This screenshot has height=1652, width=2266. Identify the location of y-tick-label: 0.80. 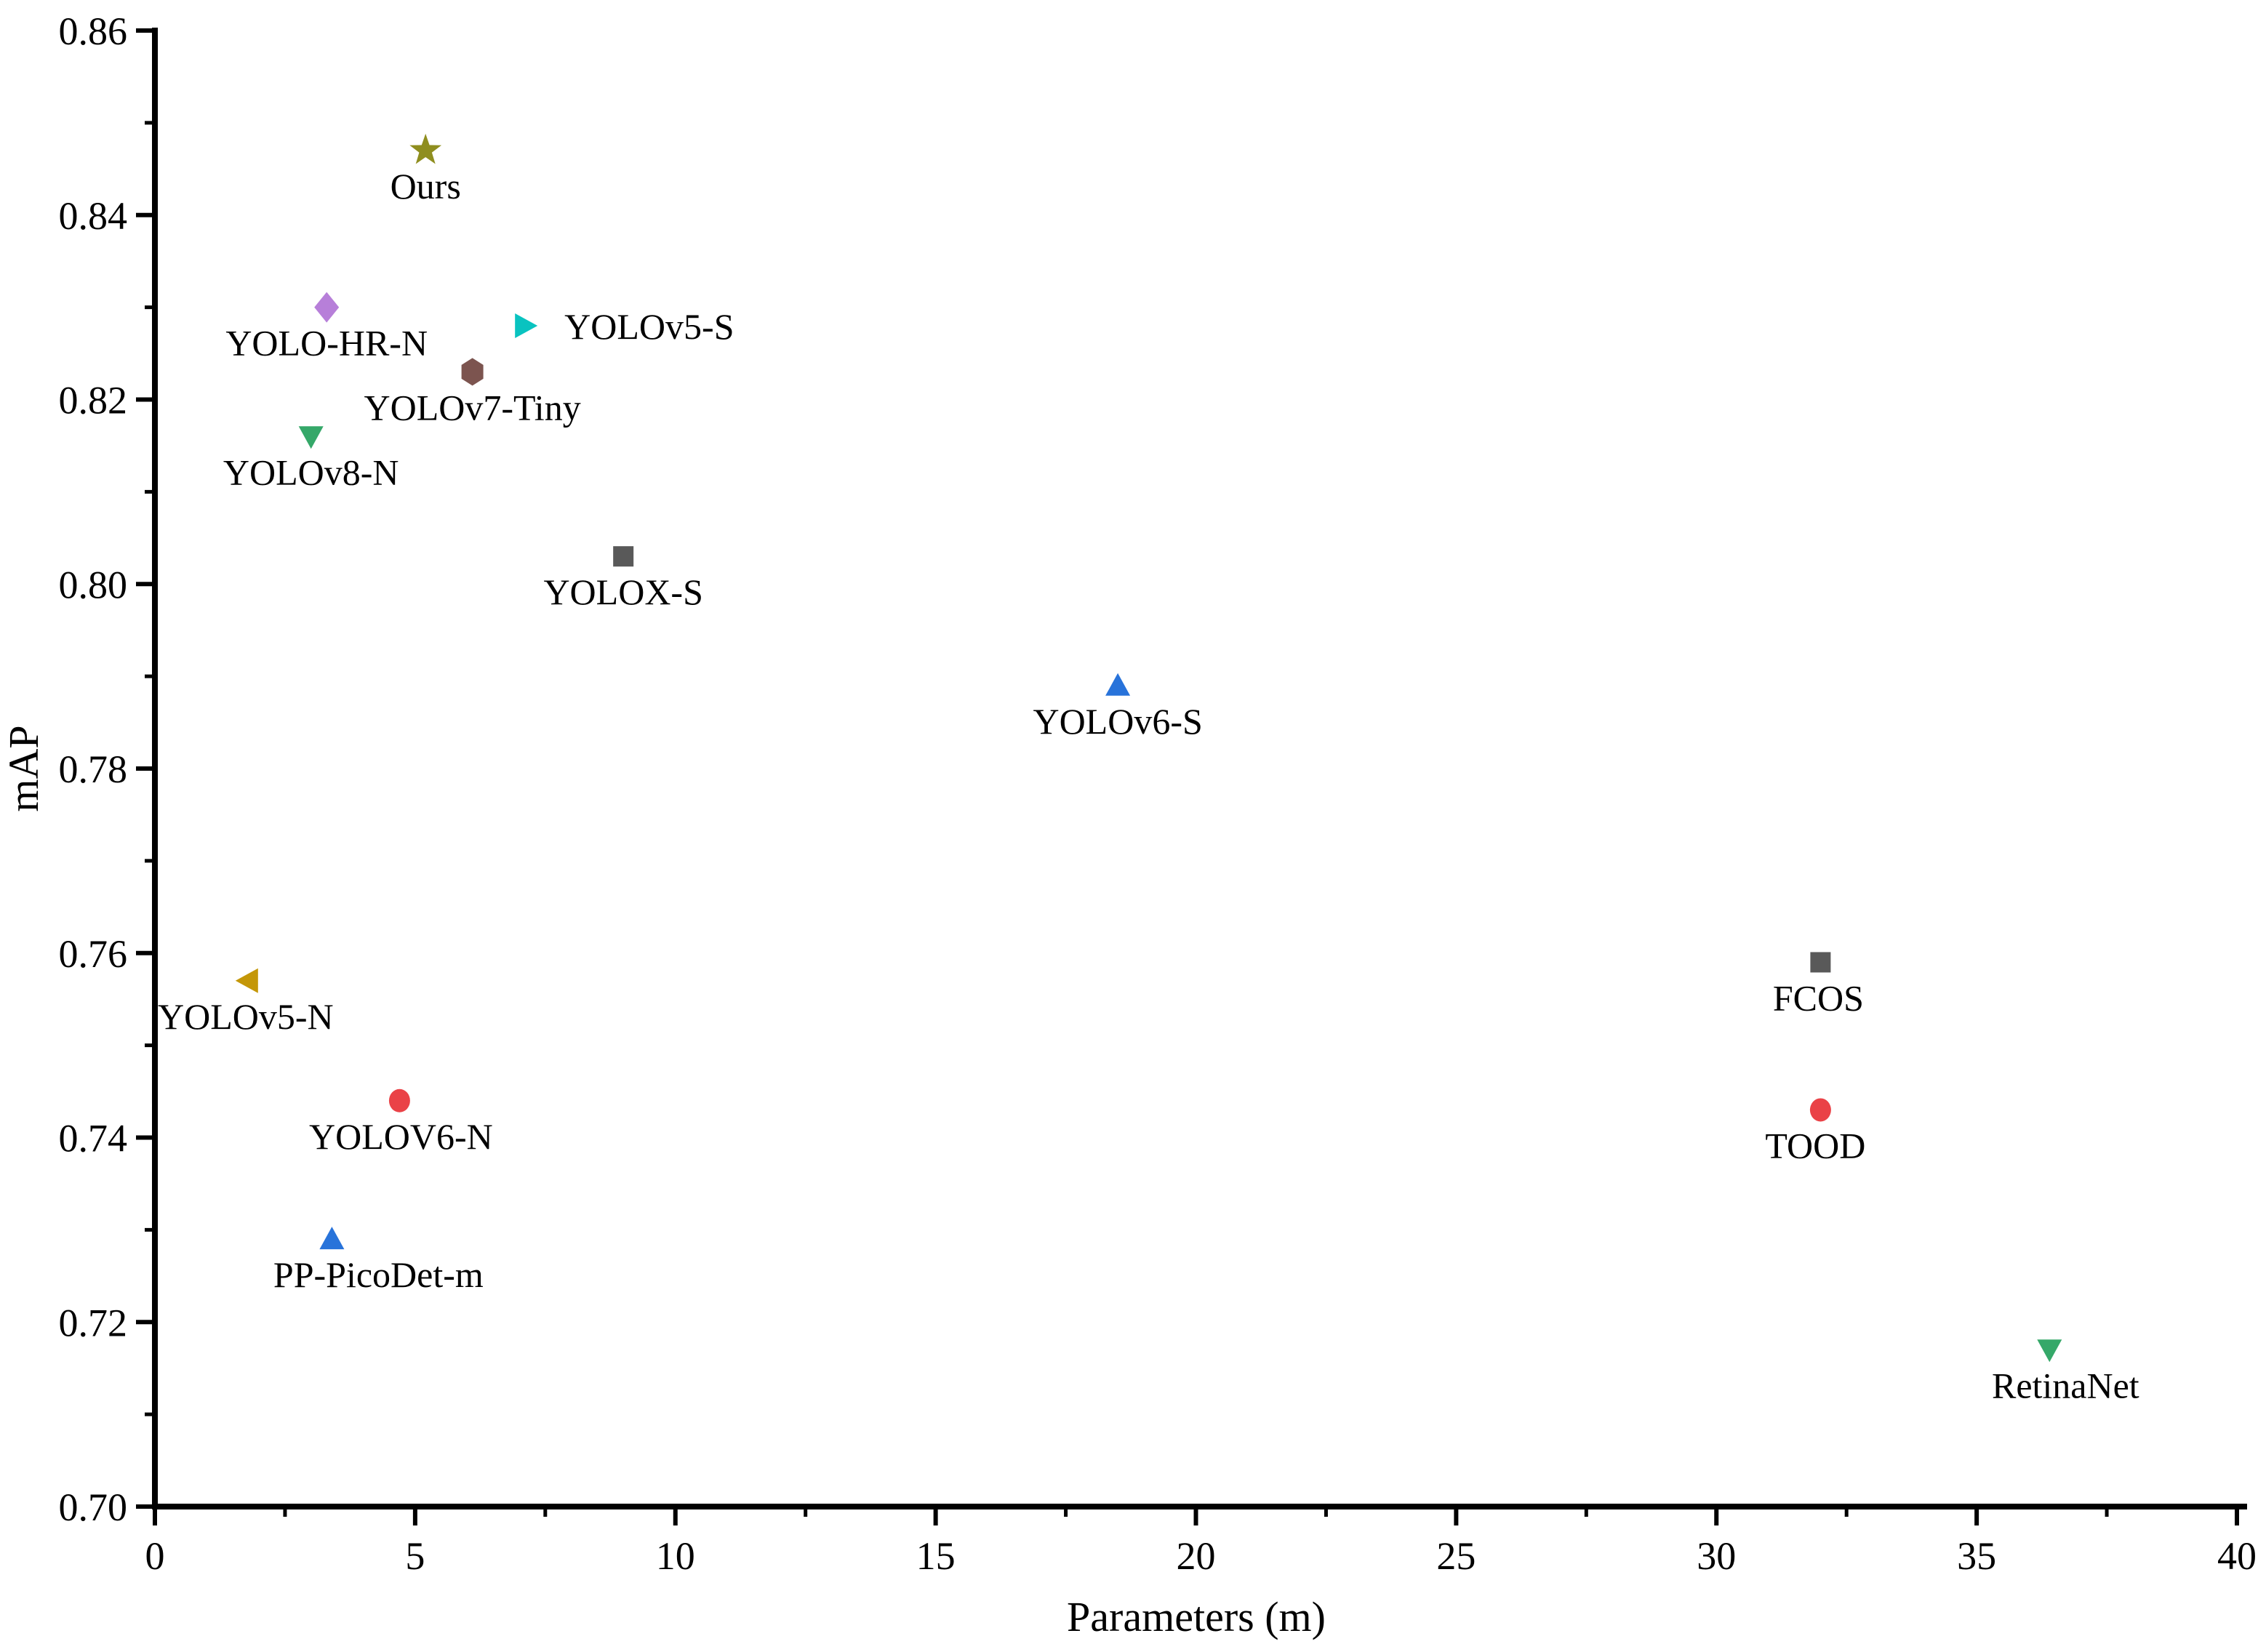
(93, 584).